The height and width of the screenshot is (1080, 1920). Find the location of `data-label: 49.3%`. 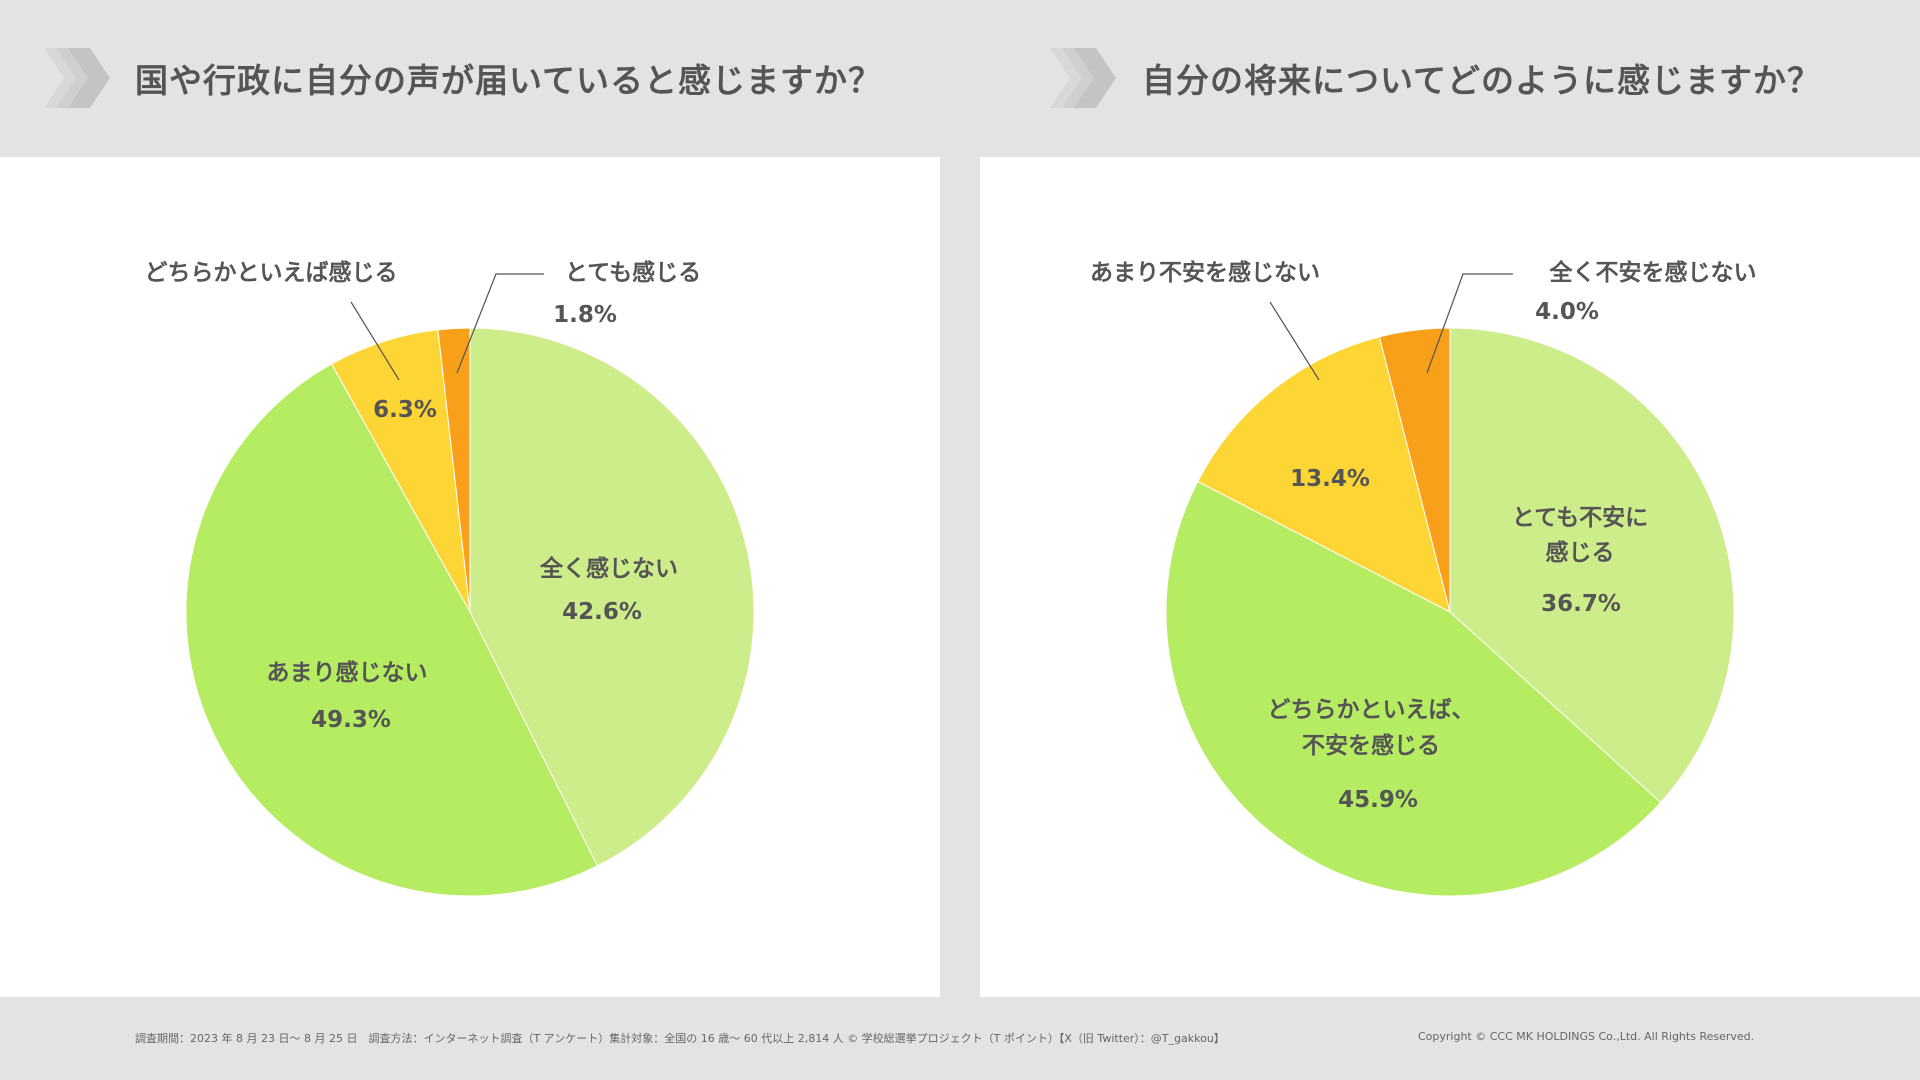

data-label: 49.3% is located at coordinates (351, 720).